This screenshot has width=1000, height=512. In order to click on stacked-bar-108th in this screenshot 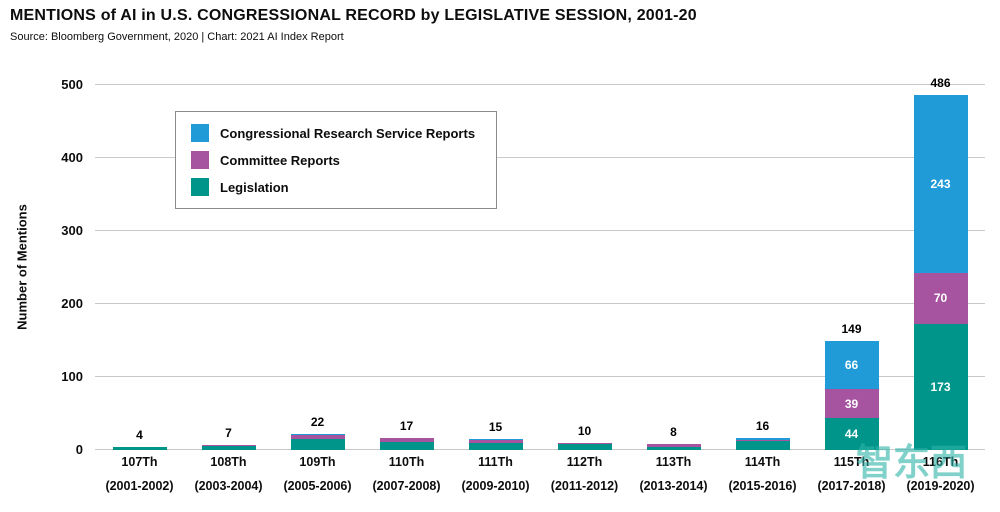, I will do `click(228, 447)`.